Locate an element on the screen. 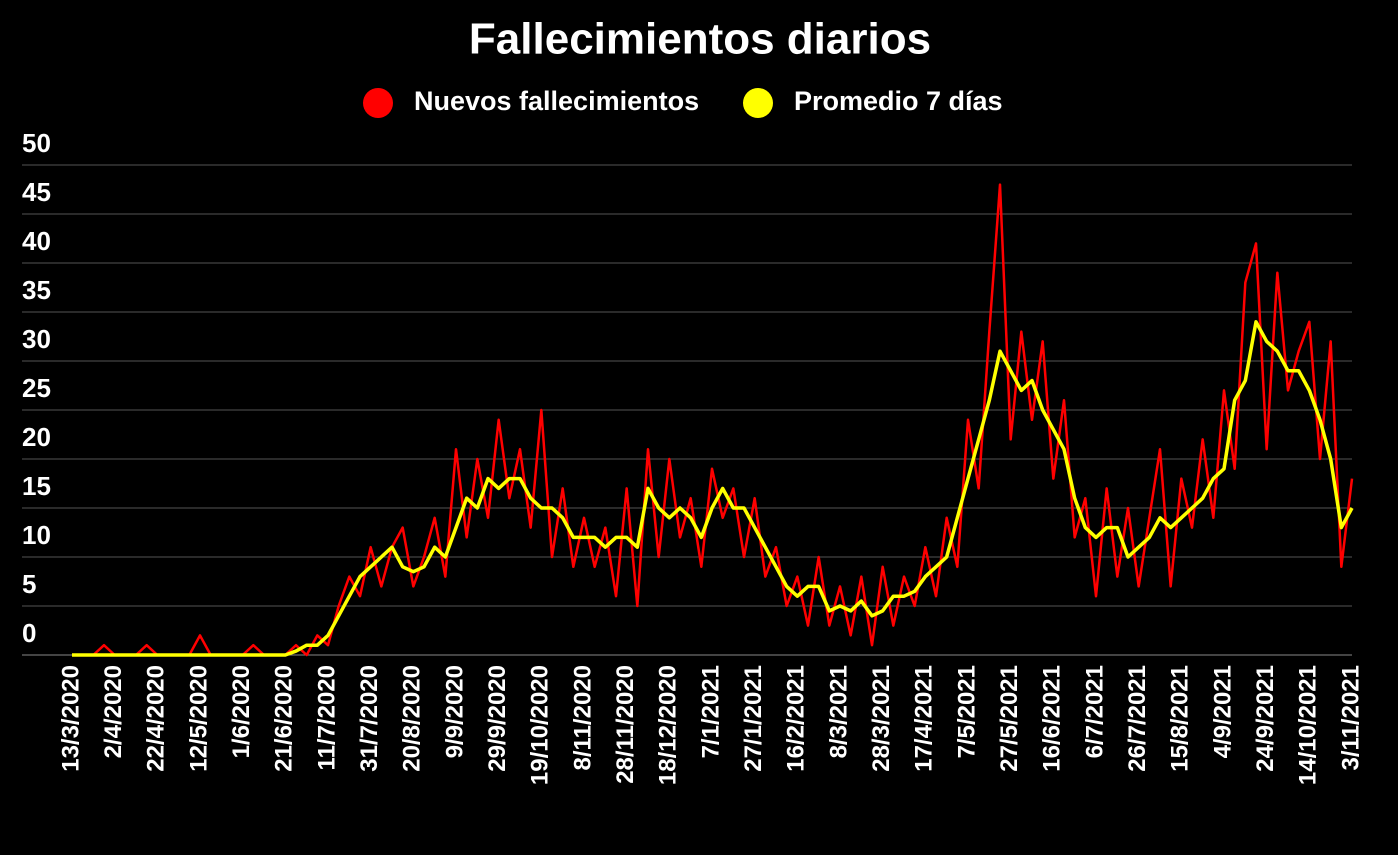  x-tick-label: 27/5/2021 is located at coordinates (1009, 718).